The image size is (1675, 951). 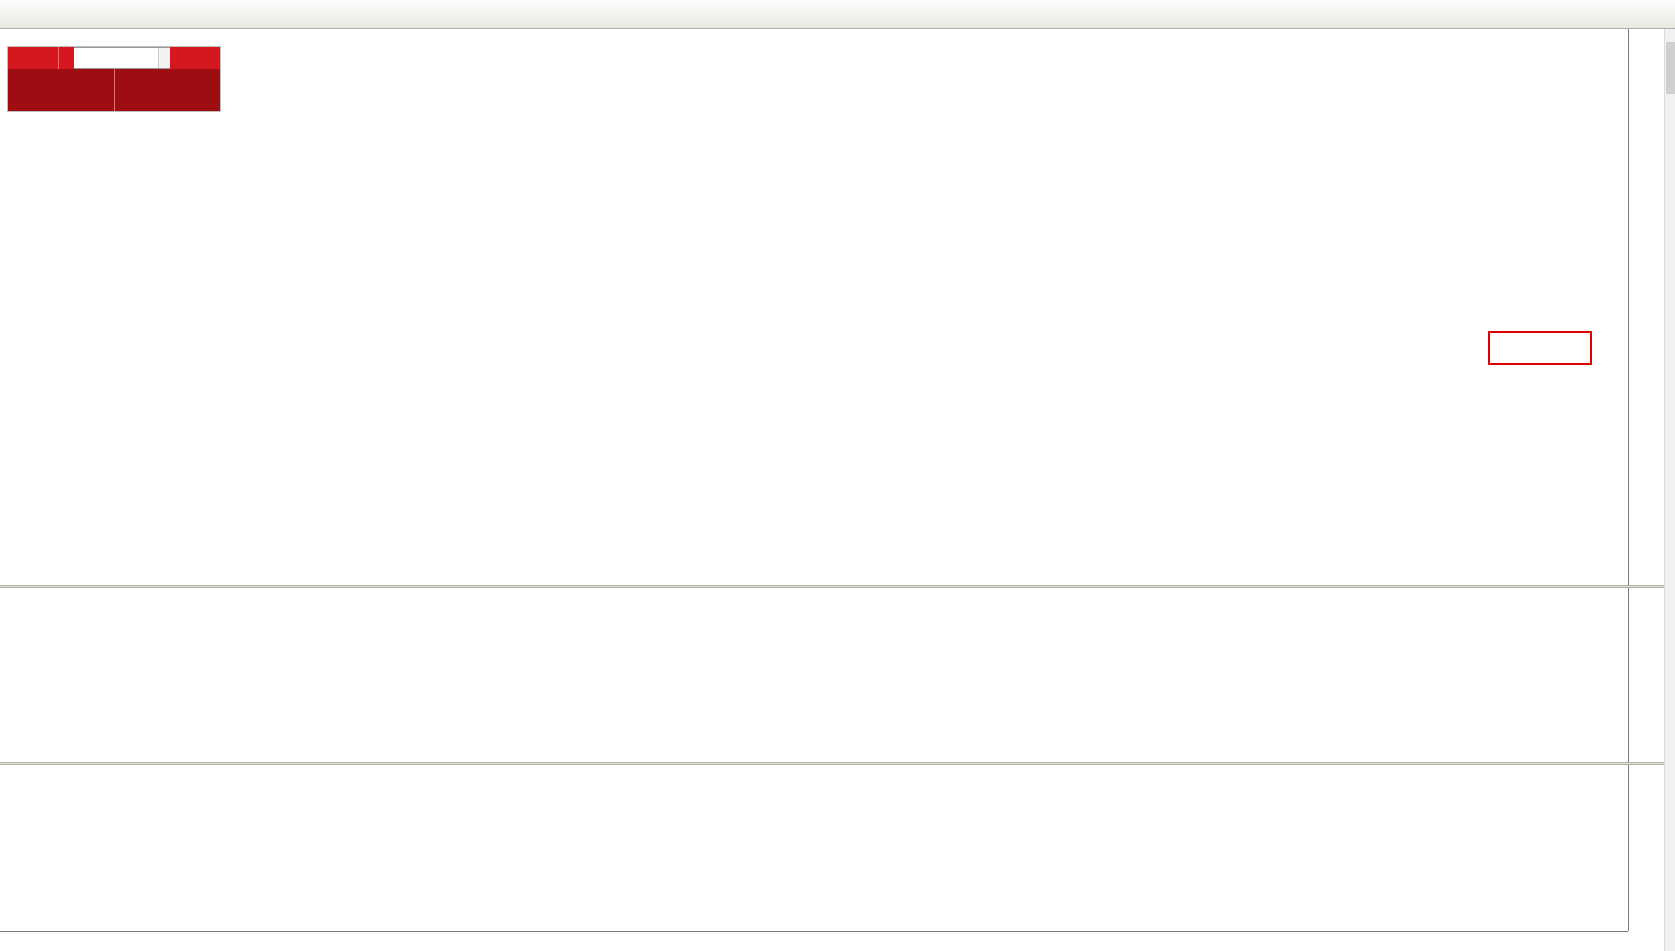 What do you see at coordinates (1670, 68) in the screenshot?
I see `scrollbar-thumb` at bounding box center [1670, 68].